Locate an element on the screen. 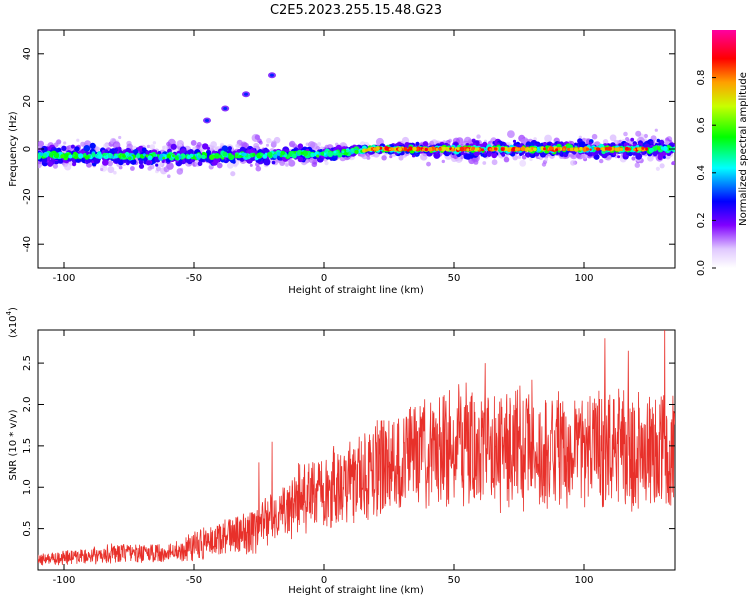  figure-title: C2E5.2023.255.15.48.G23 is located at coordinates (356, 10).